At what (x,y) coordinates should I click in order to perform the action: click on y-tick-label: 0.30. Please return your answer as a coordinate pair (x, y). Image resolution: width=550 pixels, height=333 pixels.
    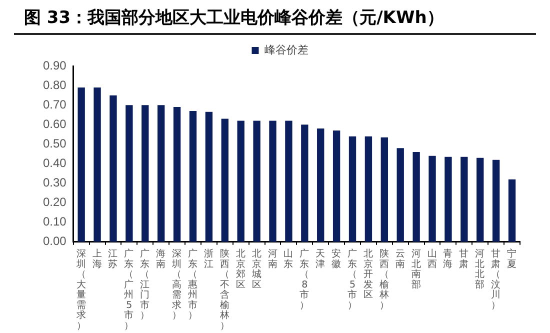
    Looking at the image, I should click on (54, 183).